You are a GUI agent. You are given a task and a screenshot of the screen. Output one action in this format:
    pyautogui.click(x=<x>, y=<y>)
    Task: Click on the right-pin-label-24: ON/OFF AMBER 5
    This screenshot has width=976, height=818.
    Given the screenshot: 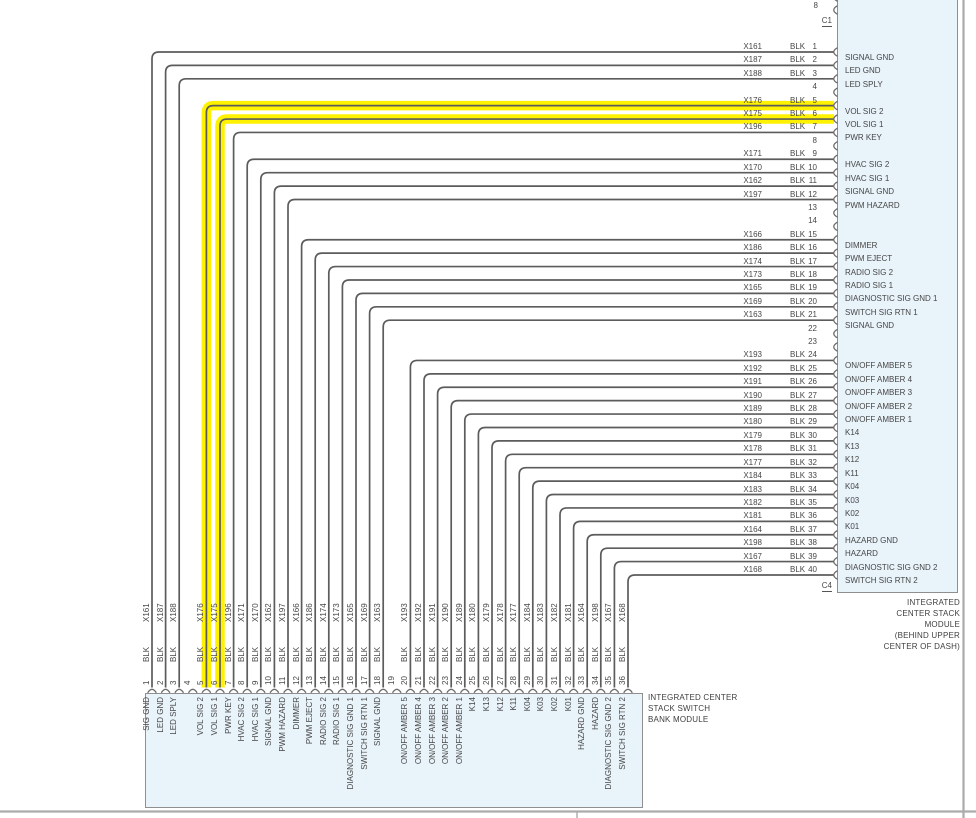 What is the action you would take?
    pyautogui.click(x=879, y=366)
    